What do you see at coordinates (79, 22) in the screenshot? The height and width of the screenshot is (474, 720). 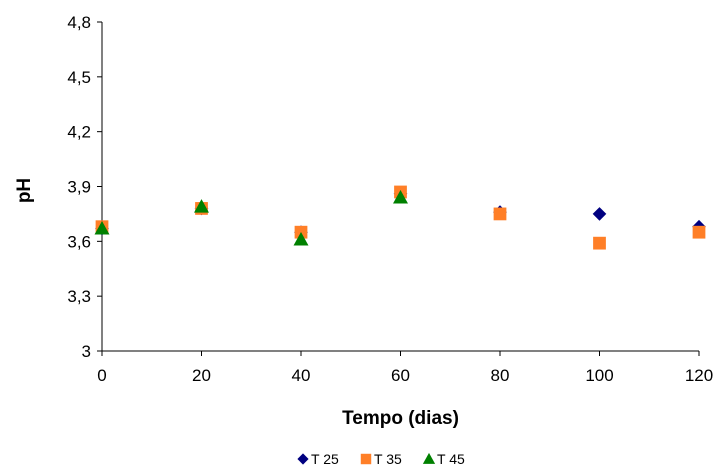 I see `y-tick-label: 4,8` at bounding box center [79, 22].